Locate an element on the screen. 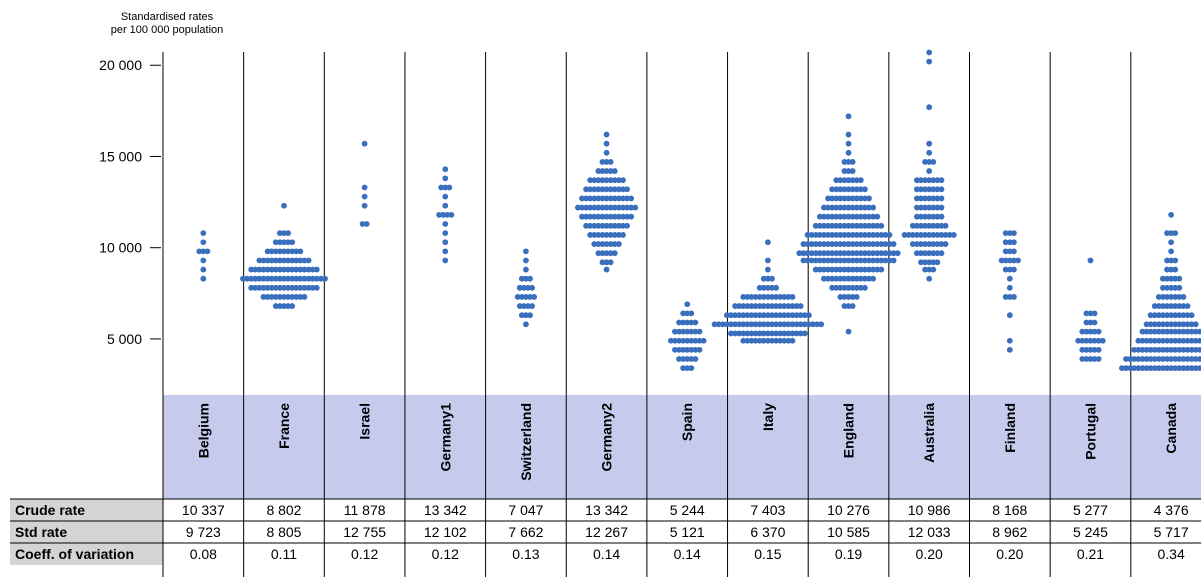  table-cell: 5 244 is located at coordinates (687, 510).